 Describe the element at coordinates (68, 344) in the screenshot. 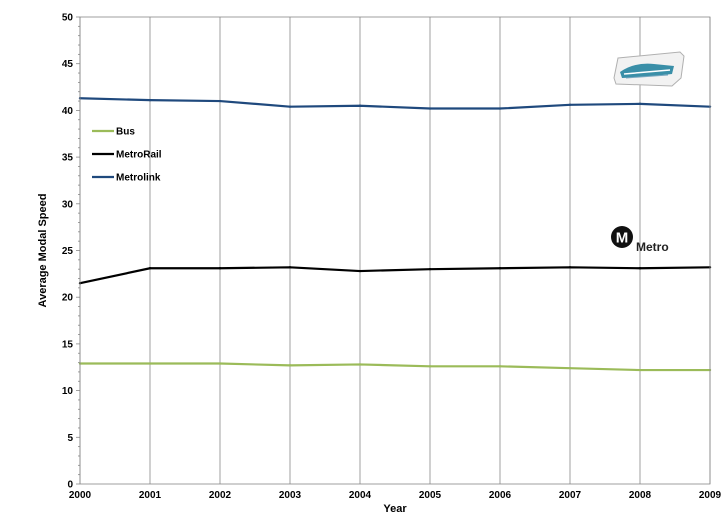

I see `y-tick-label: 15` at that location.